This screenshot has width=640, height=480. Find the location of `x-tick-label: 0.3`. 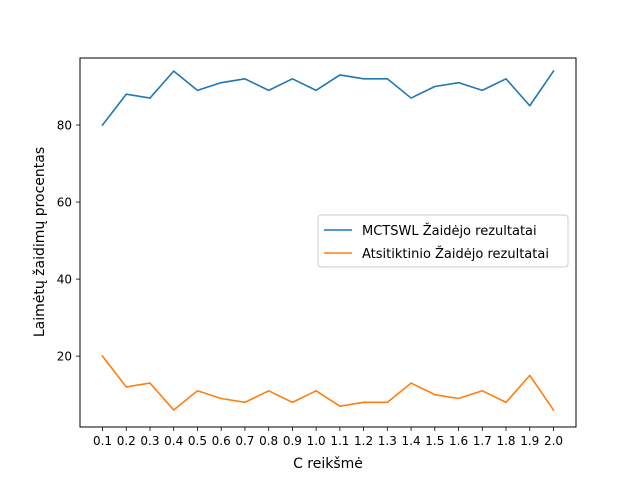

x-tick-label: 0.3 is located at coordinates (149, 441).